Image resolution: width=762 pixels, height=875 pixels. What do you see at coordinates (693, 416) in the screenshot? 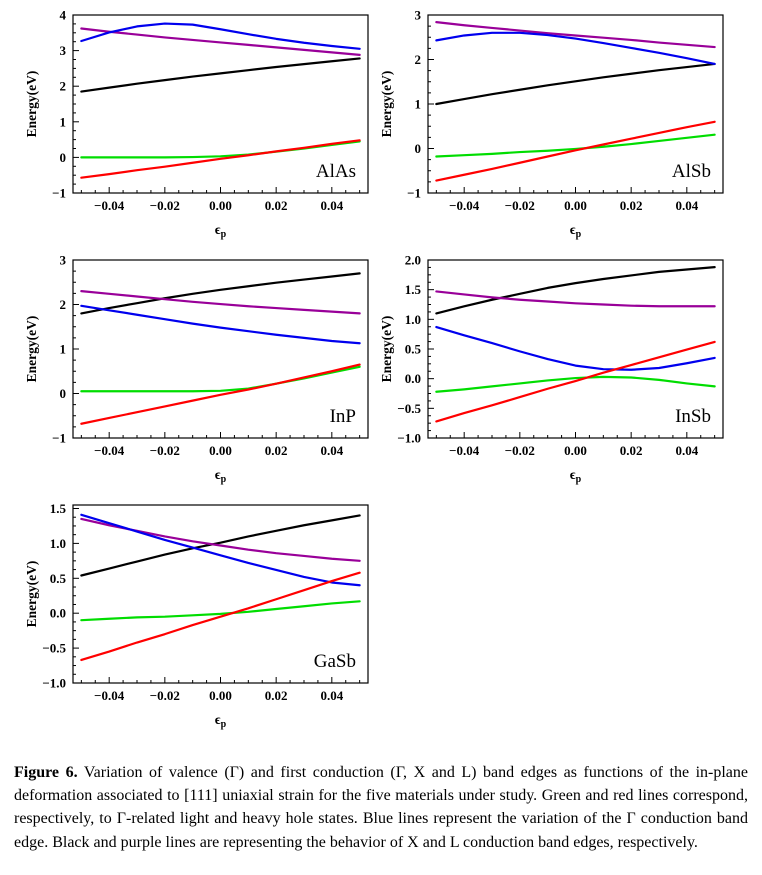
I see `chart-material-label: InSb` at bounding box center [693, 416].